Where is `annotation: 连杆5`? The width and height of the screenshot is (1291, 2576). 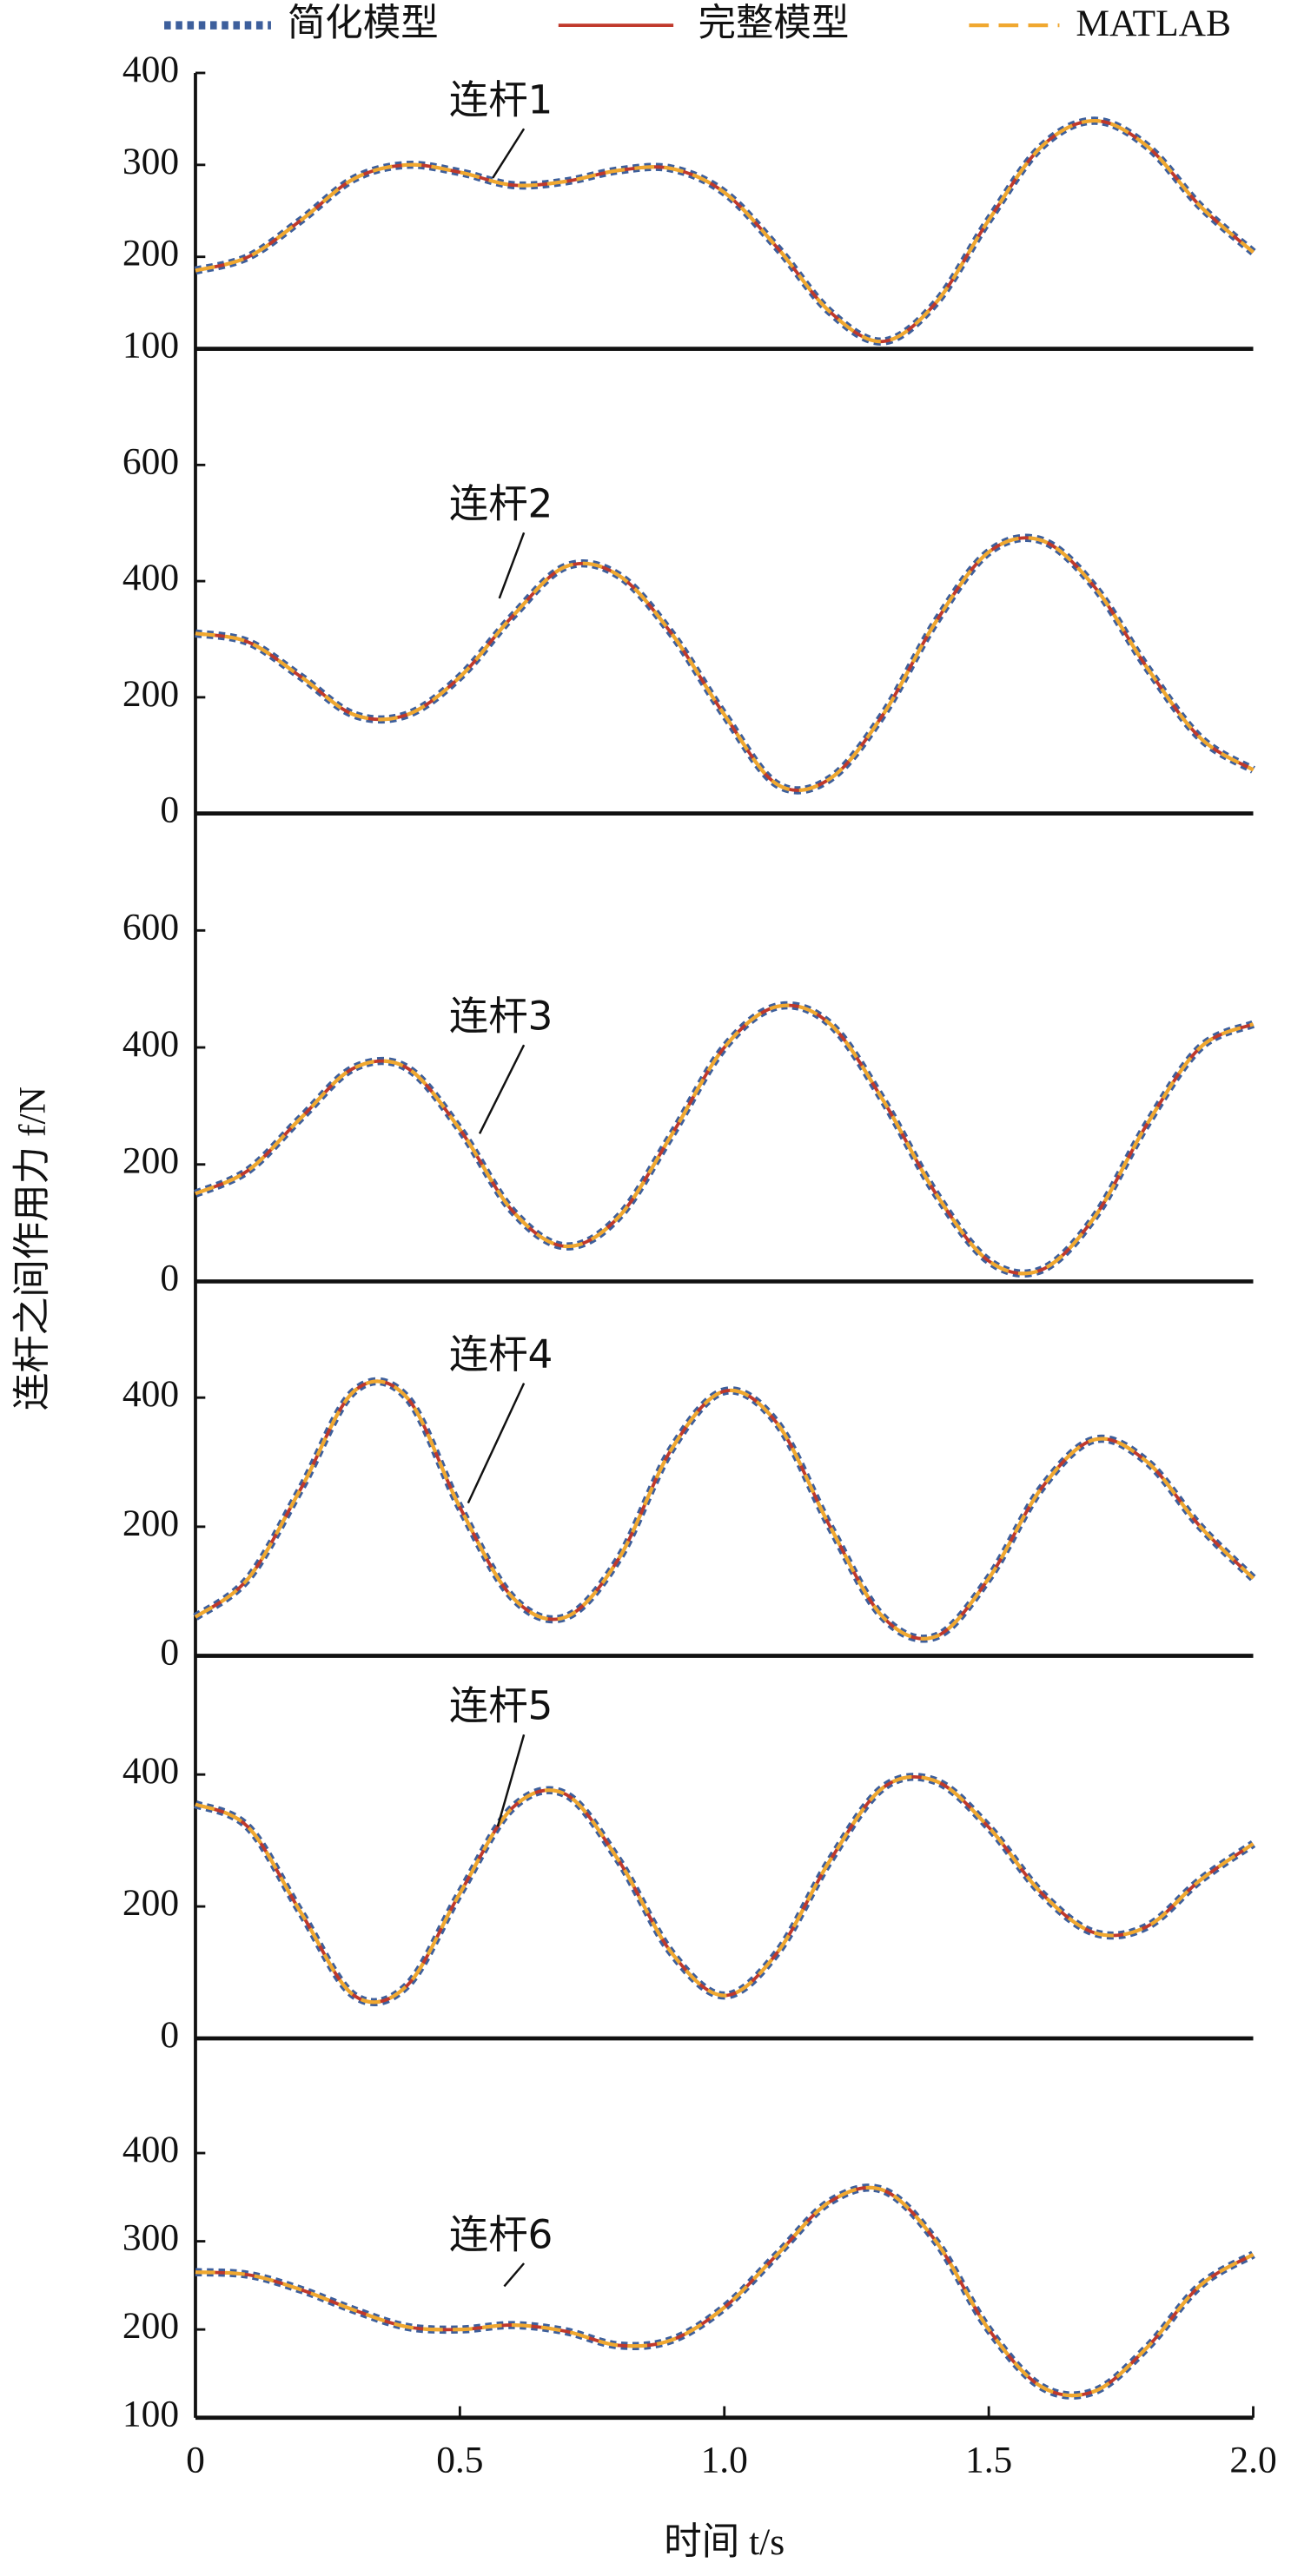
annotation: 连杆5 is located at coordinates (501, 1705).